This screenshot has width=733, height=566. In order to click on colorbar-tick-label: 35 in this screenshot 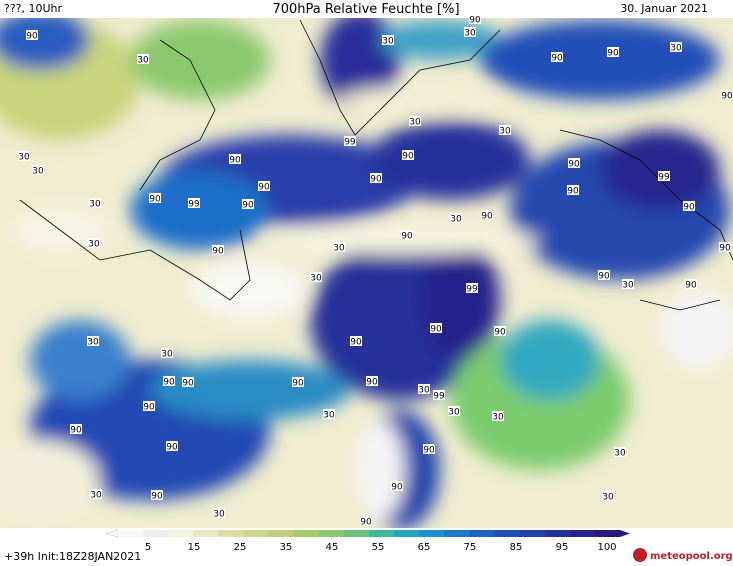, I will do `click(286, 547)`.